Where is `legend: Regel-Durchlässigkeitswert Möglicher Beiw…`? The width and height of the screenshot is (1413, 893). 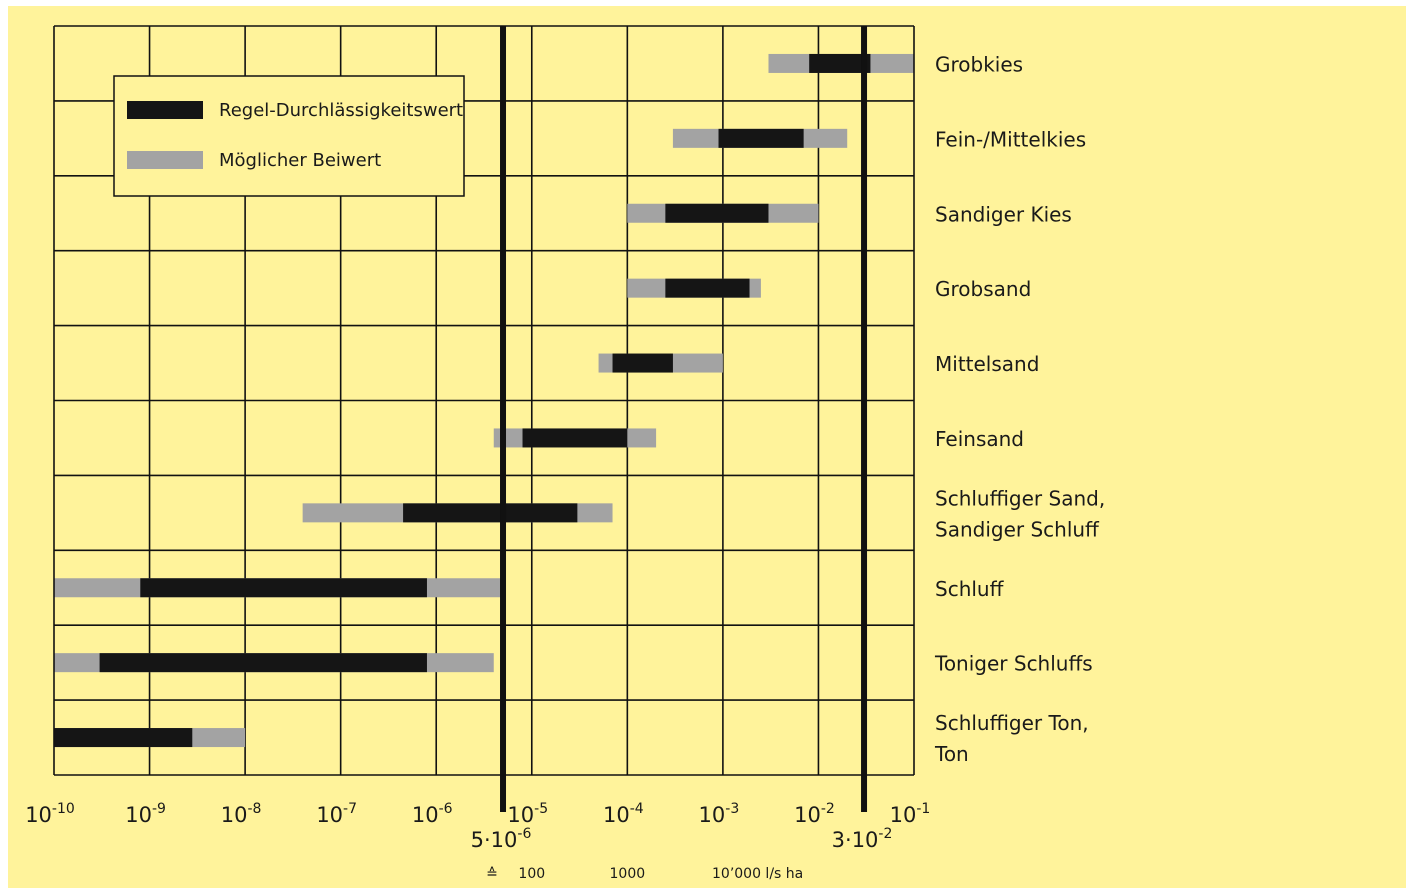
legend: Regel-Durchlässigkeitswert Möglicher Beiw… is located at coordinates (289, 136).